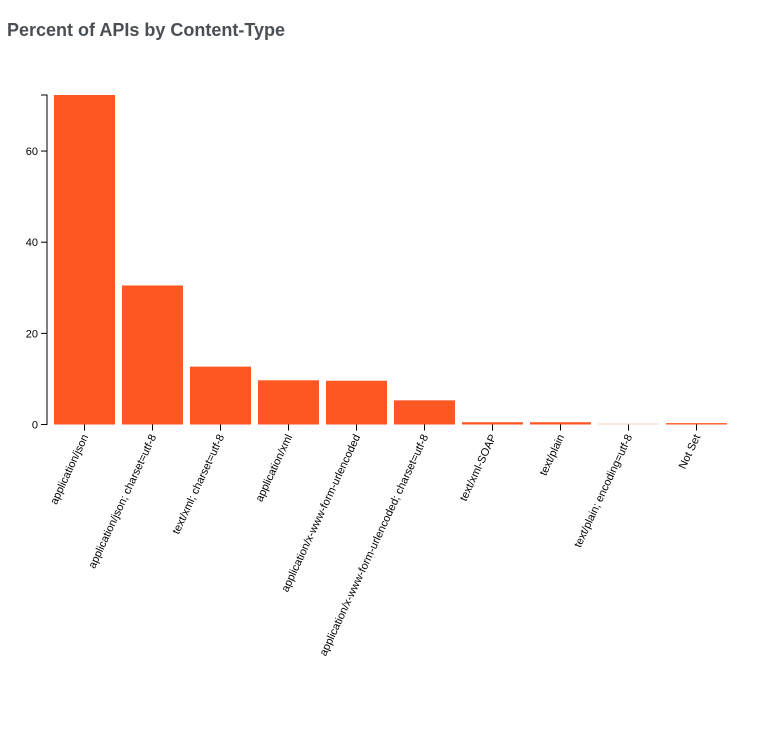  I want to click on x-tick-label: application/xml, so click(275, 468).